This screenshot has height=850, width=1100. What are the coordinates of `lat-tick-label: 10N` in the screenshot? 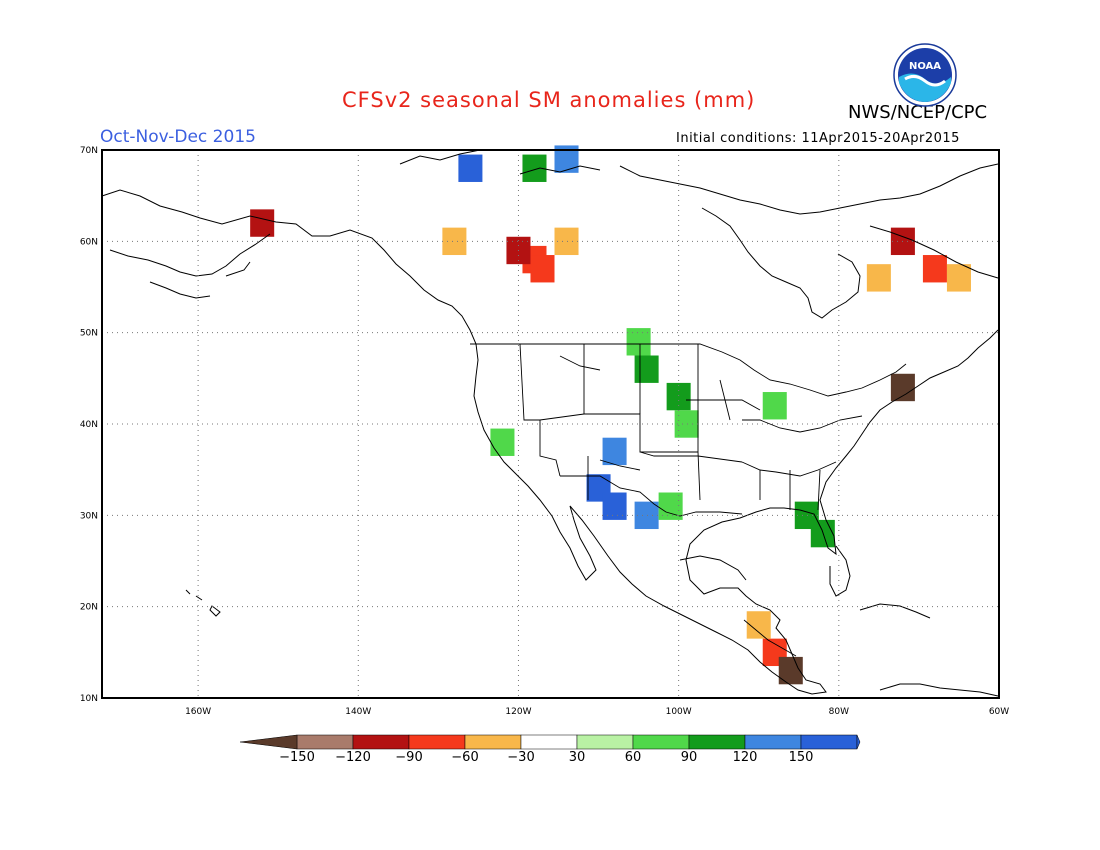 It's located at (89, 699).